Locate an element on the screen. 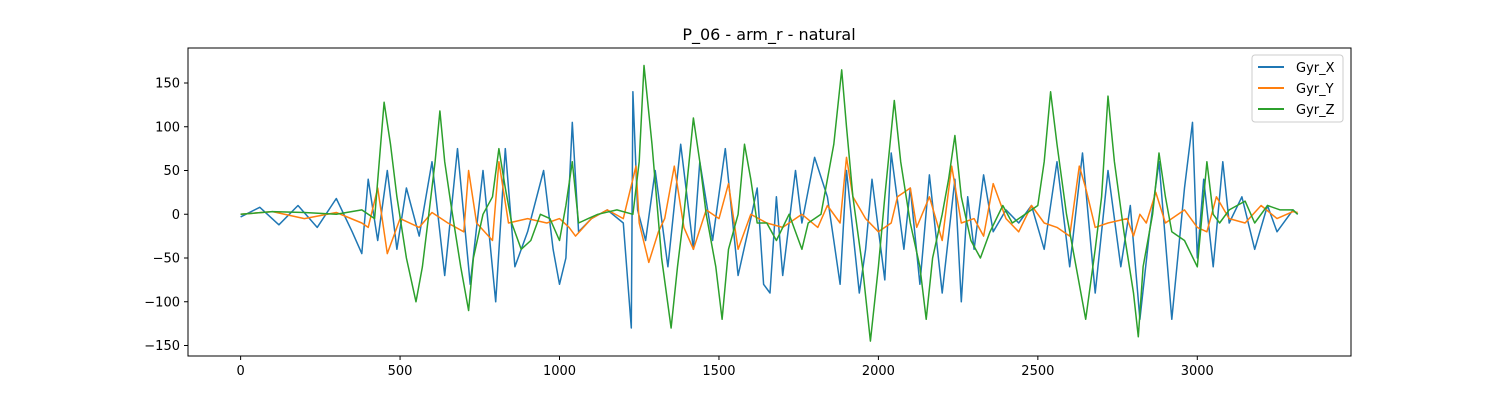 The image size is (1500, 400). x-tick-label: 1500 is located at coordinates (718, 371).